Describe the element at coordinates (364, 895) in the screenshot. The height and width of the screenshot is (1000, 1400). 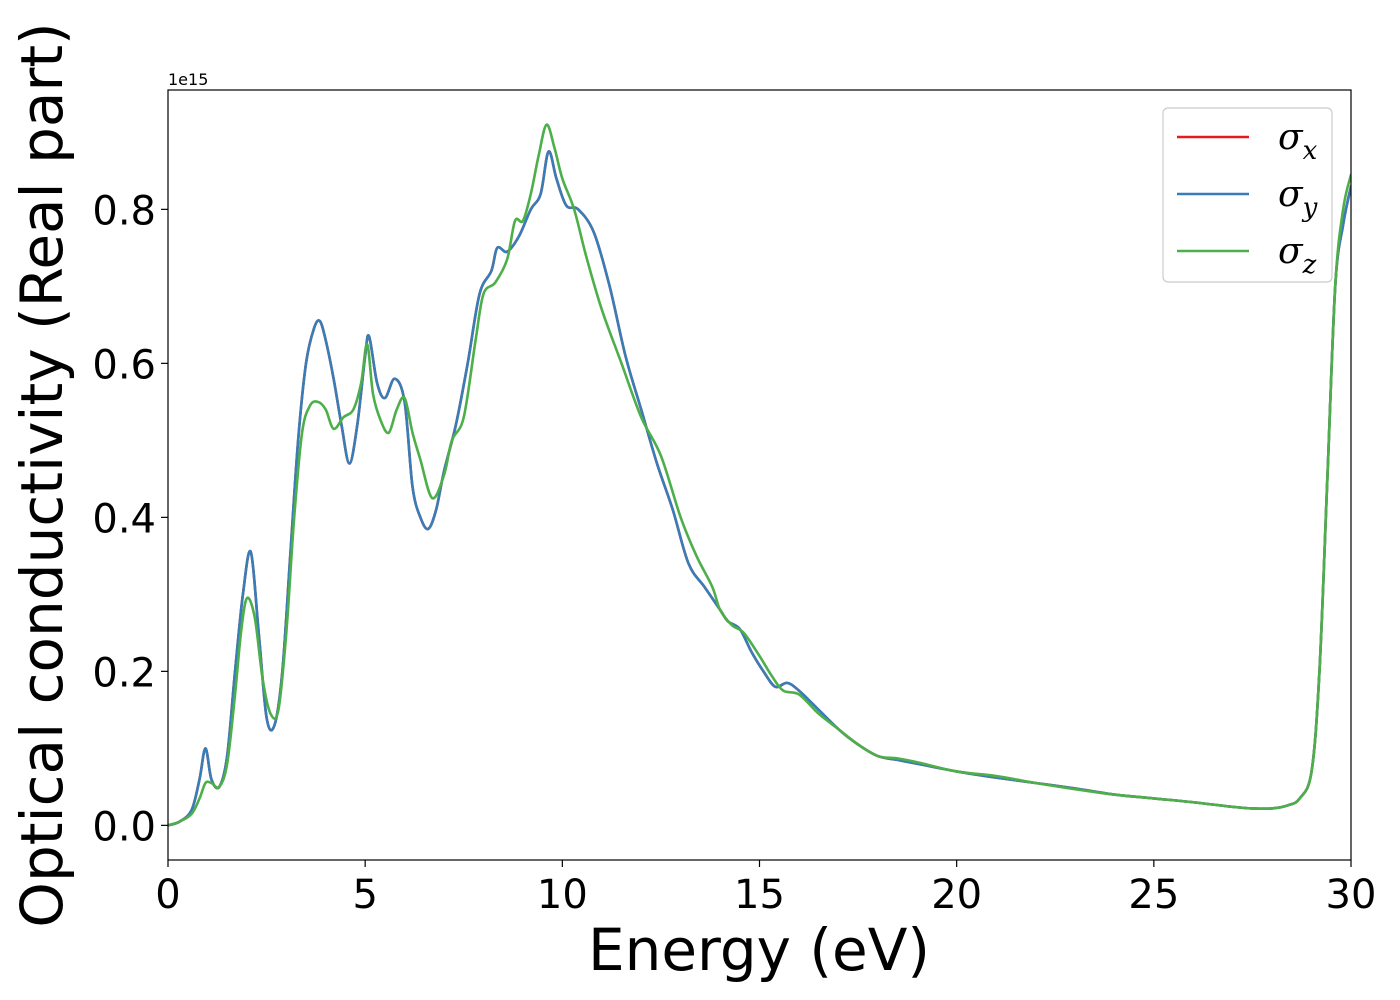
I see `x-tick-label: 5` at that location.